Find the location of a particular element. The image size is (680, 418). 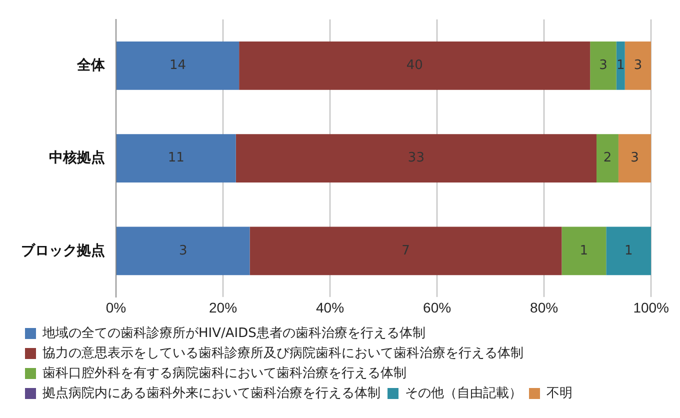

annotation: 14 is located at coordinates (178, 66).